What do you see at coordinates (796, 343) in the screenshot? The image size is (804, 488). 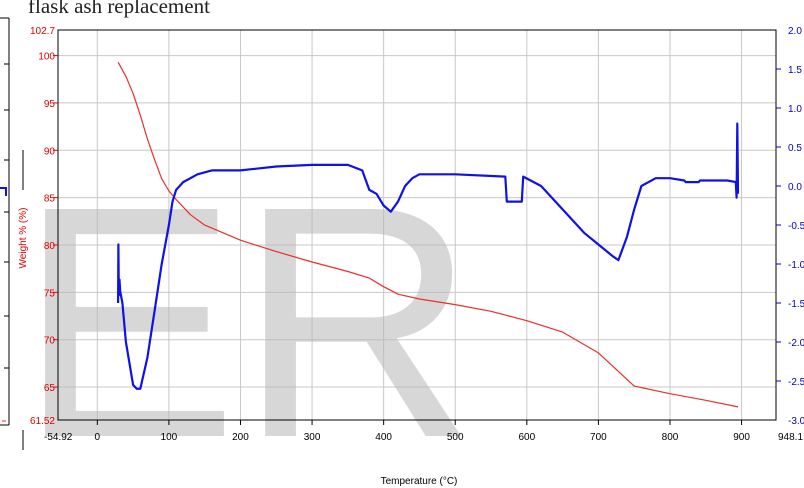 I see `y-right-tick-label-2: -2.0` at bounding box center [796, 343].